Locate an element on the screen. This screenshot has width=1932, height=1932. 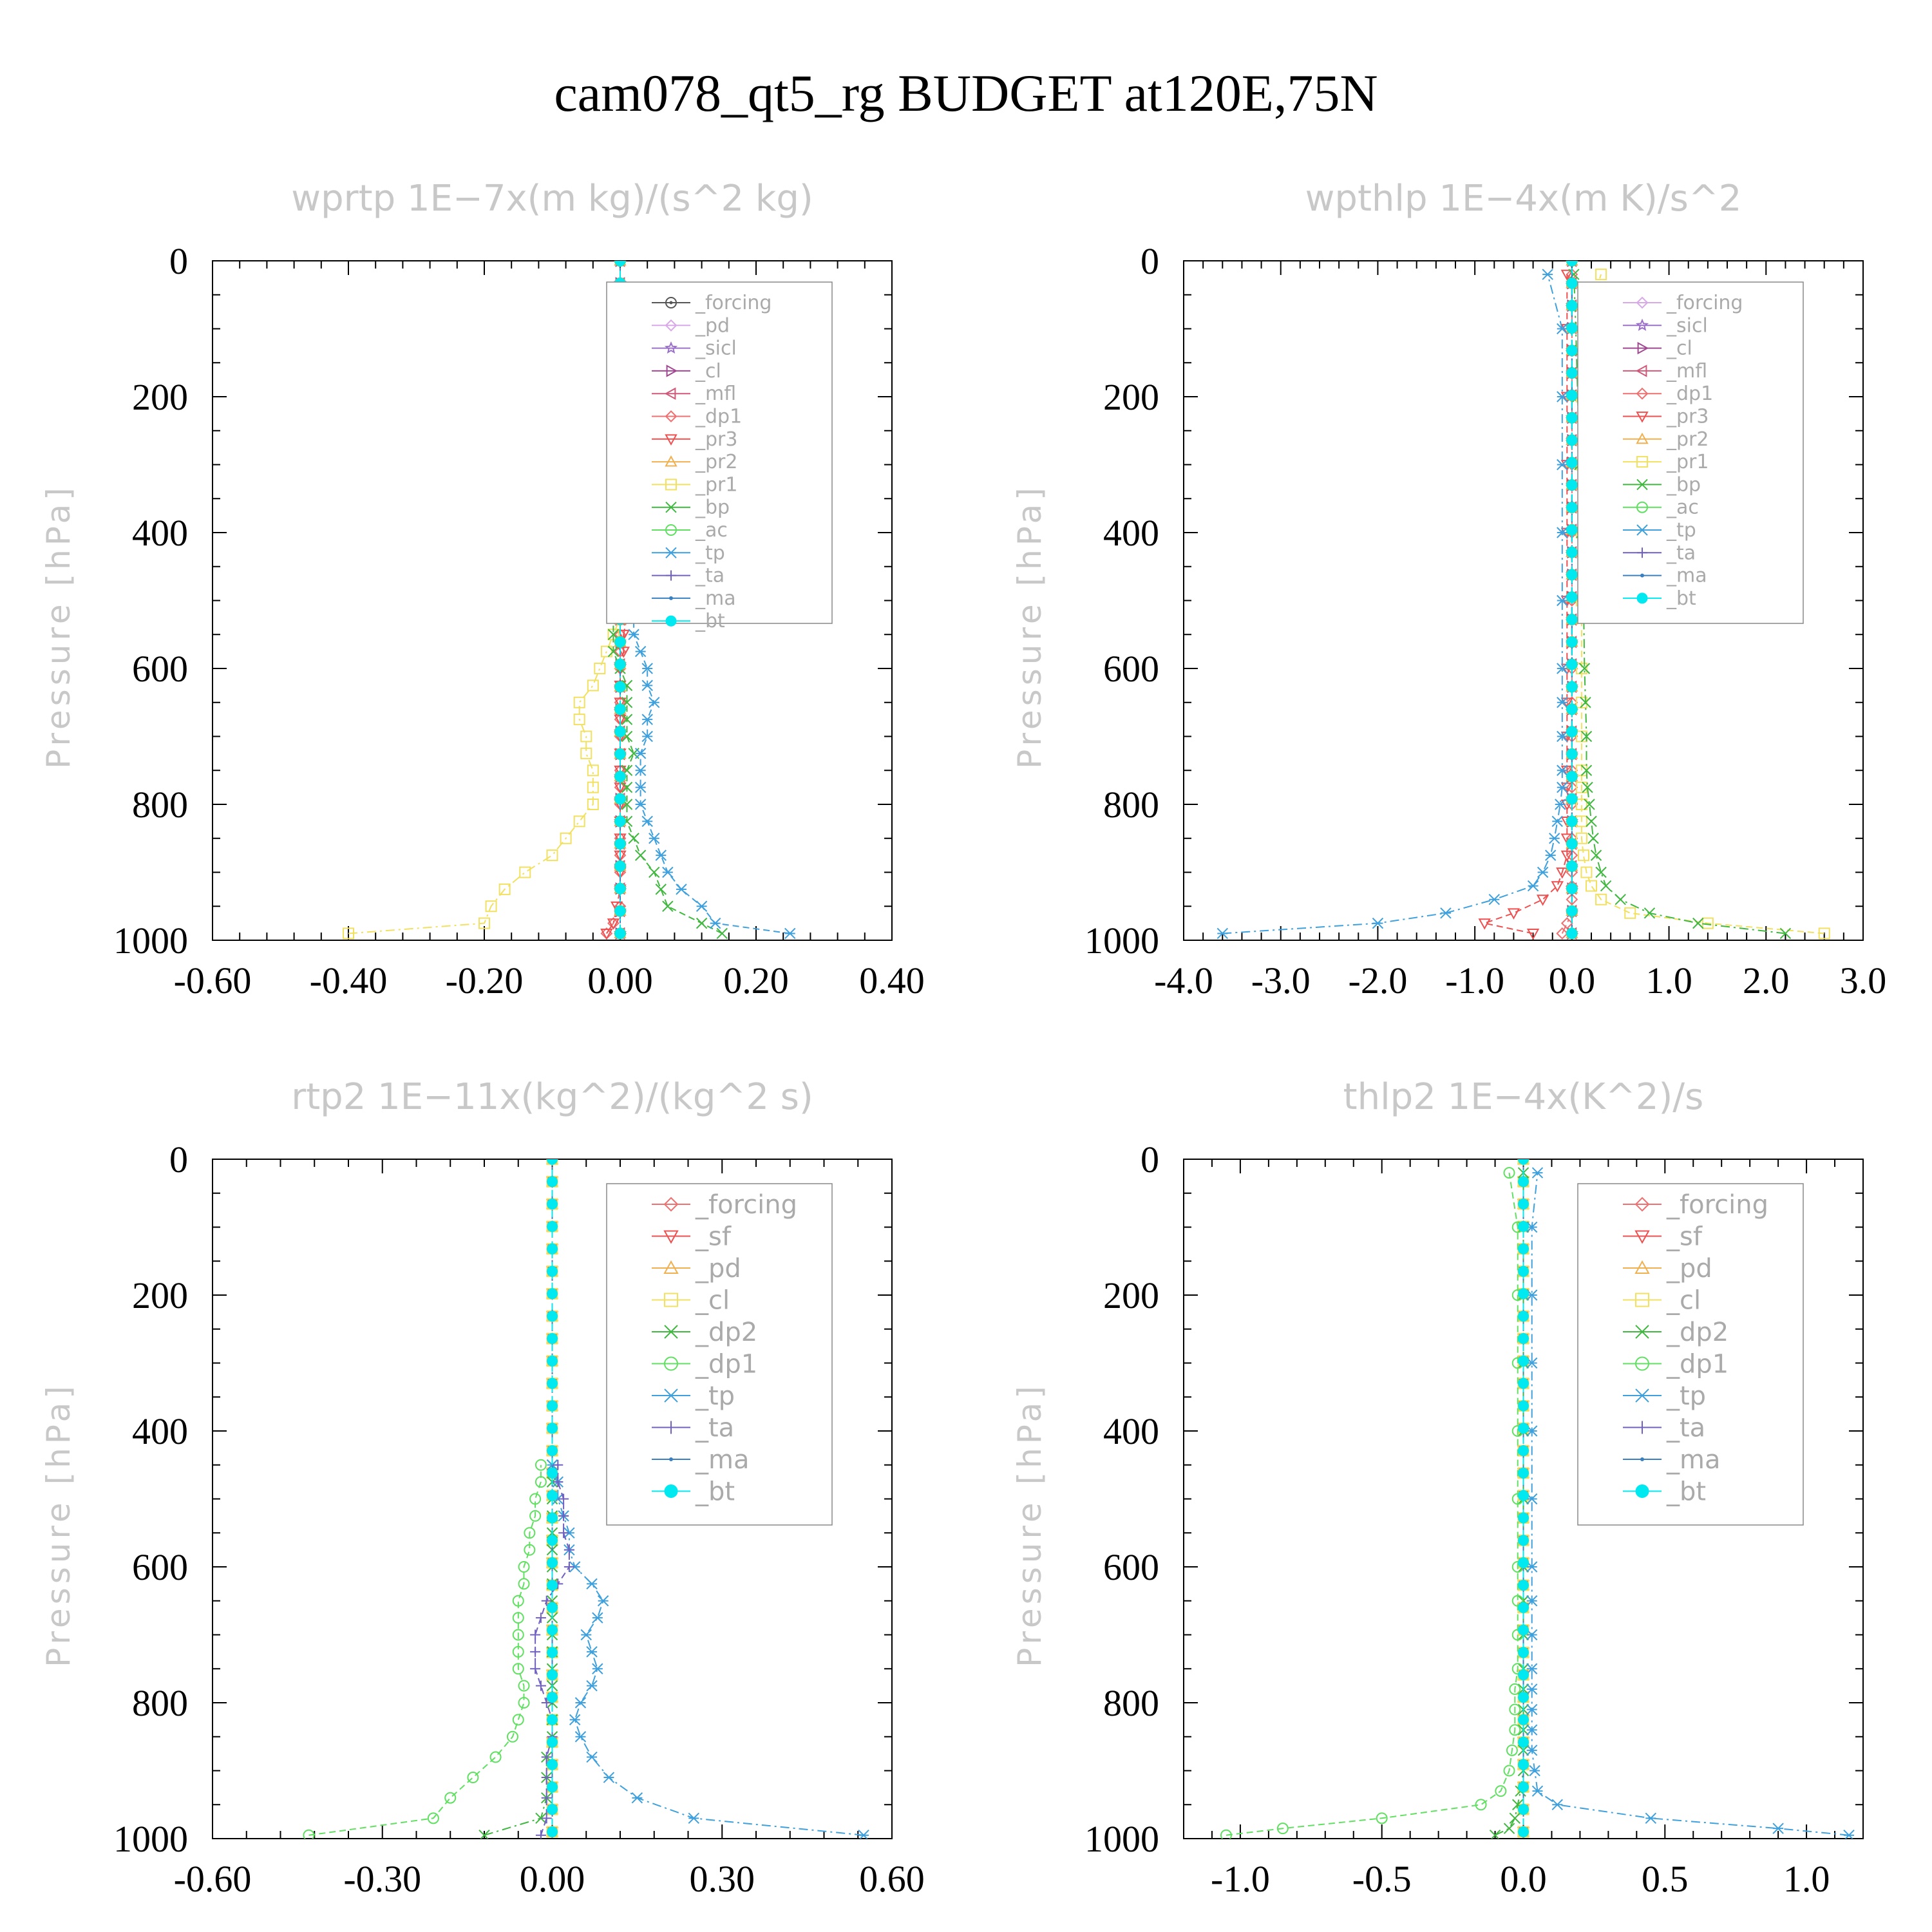
wpthlp-legend-label: _ta is located at coordinates (1681, 553).